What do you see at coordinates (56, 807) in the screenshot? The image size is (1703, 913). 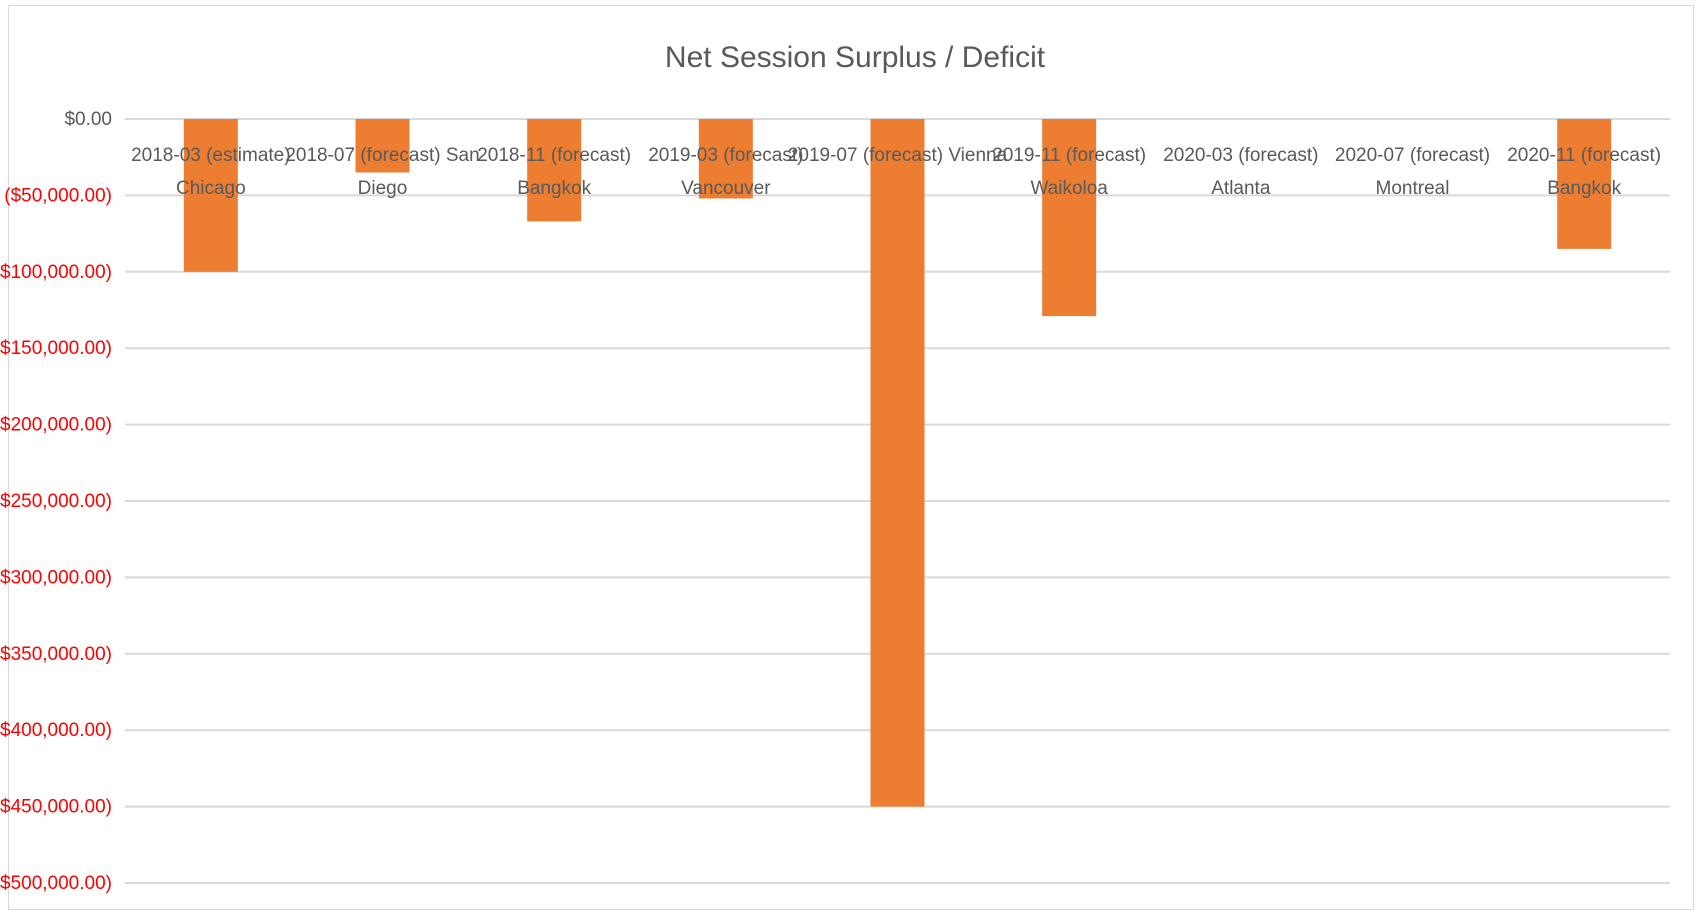 I see `y-tick-label: ($450,000.00)` at bounding box center [56, 807].